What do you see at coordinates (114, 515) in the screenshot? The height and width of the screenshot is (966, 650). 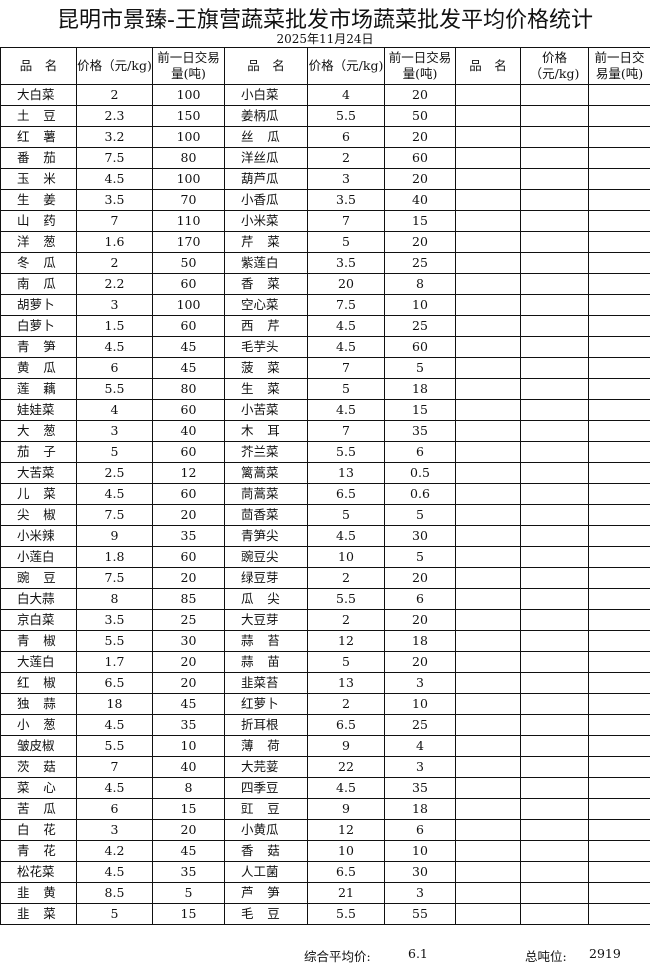 I see `cell-price: 7.5` at bounding box center [114, 515].